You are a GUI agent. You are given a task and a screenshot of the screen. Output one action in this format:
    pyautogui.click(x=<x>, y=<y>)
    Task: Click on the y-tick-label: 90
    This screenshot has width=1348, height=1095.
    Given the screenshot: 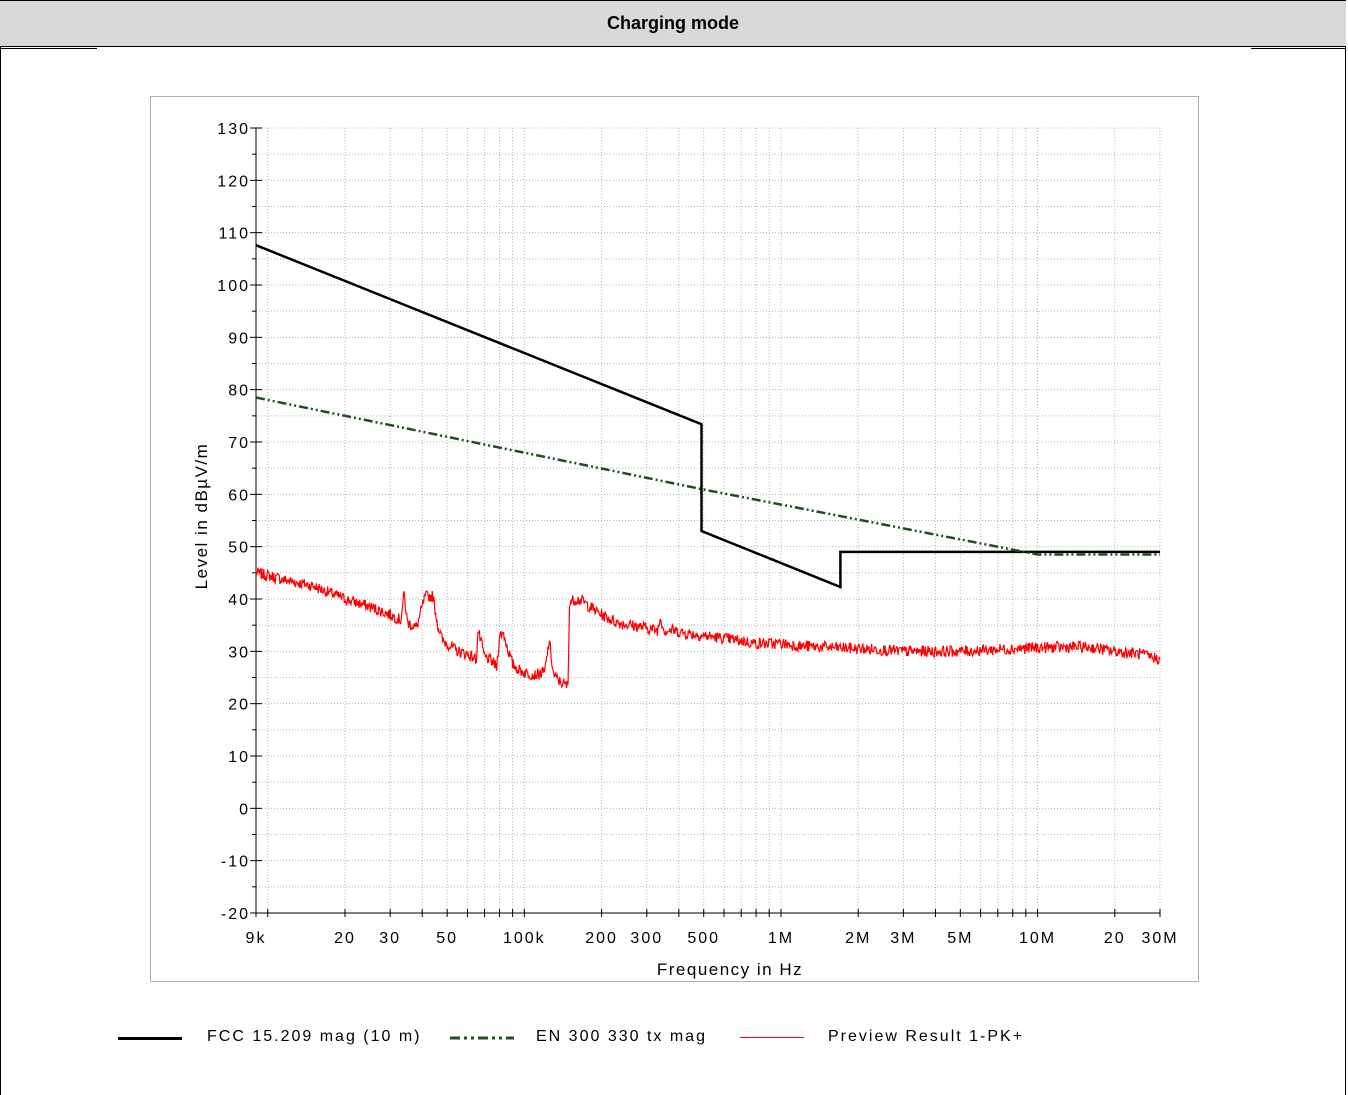 What is the action you would take?
    pyautogui.click(x=239, y=338)
    